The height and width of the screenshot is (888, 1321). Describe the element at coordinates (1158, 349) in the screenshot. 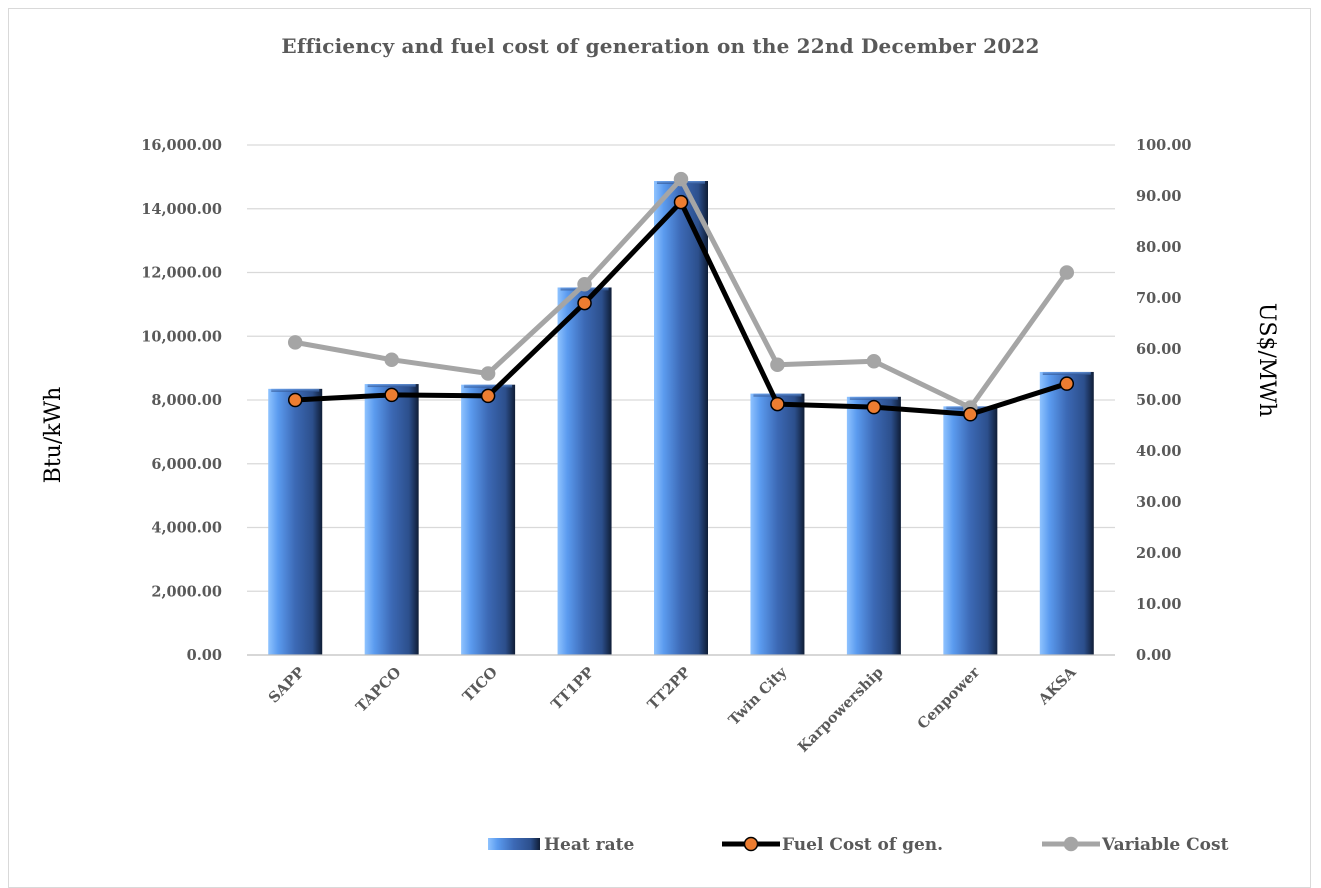

I see `y-right-tick-label: 60.00` at that location.